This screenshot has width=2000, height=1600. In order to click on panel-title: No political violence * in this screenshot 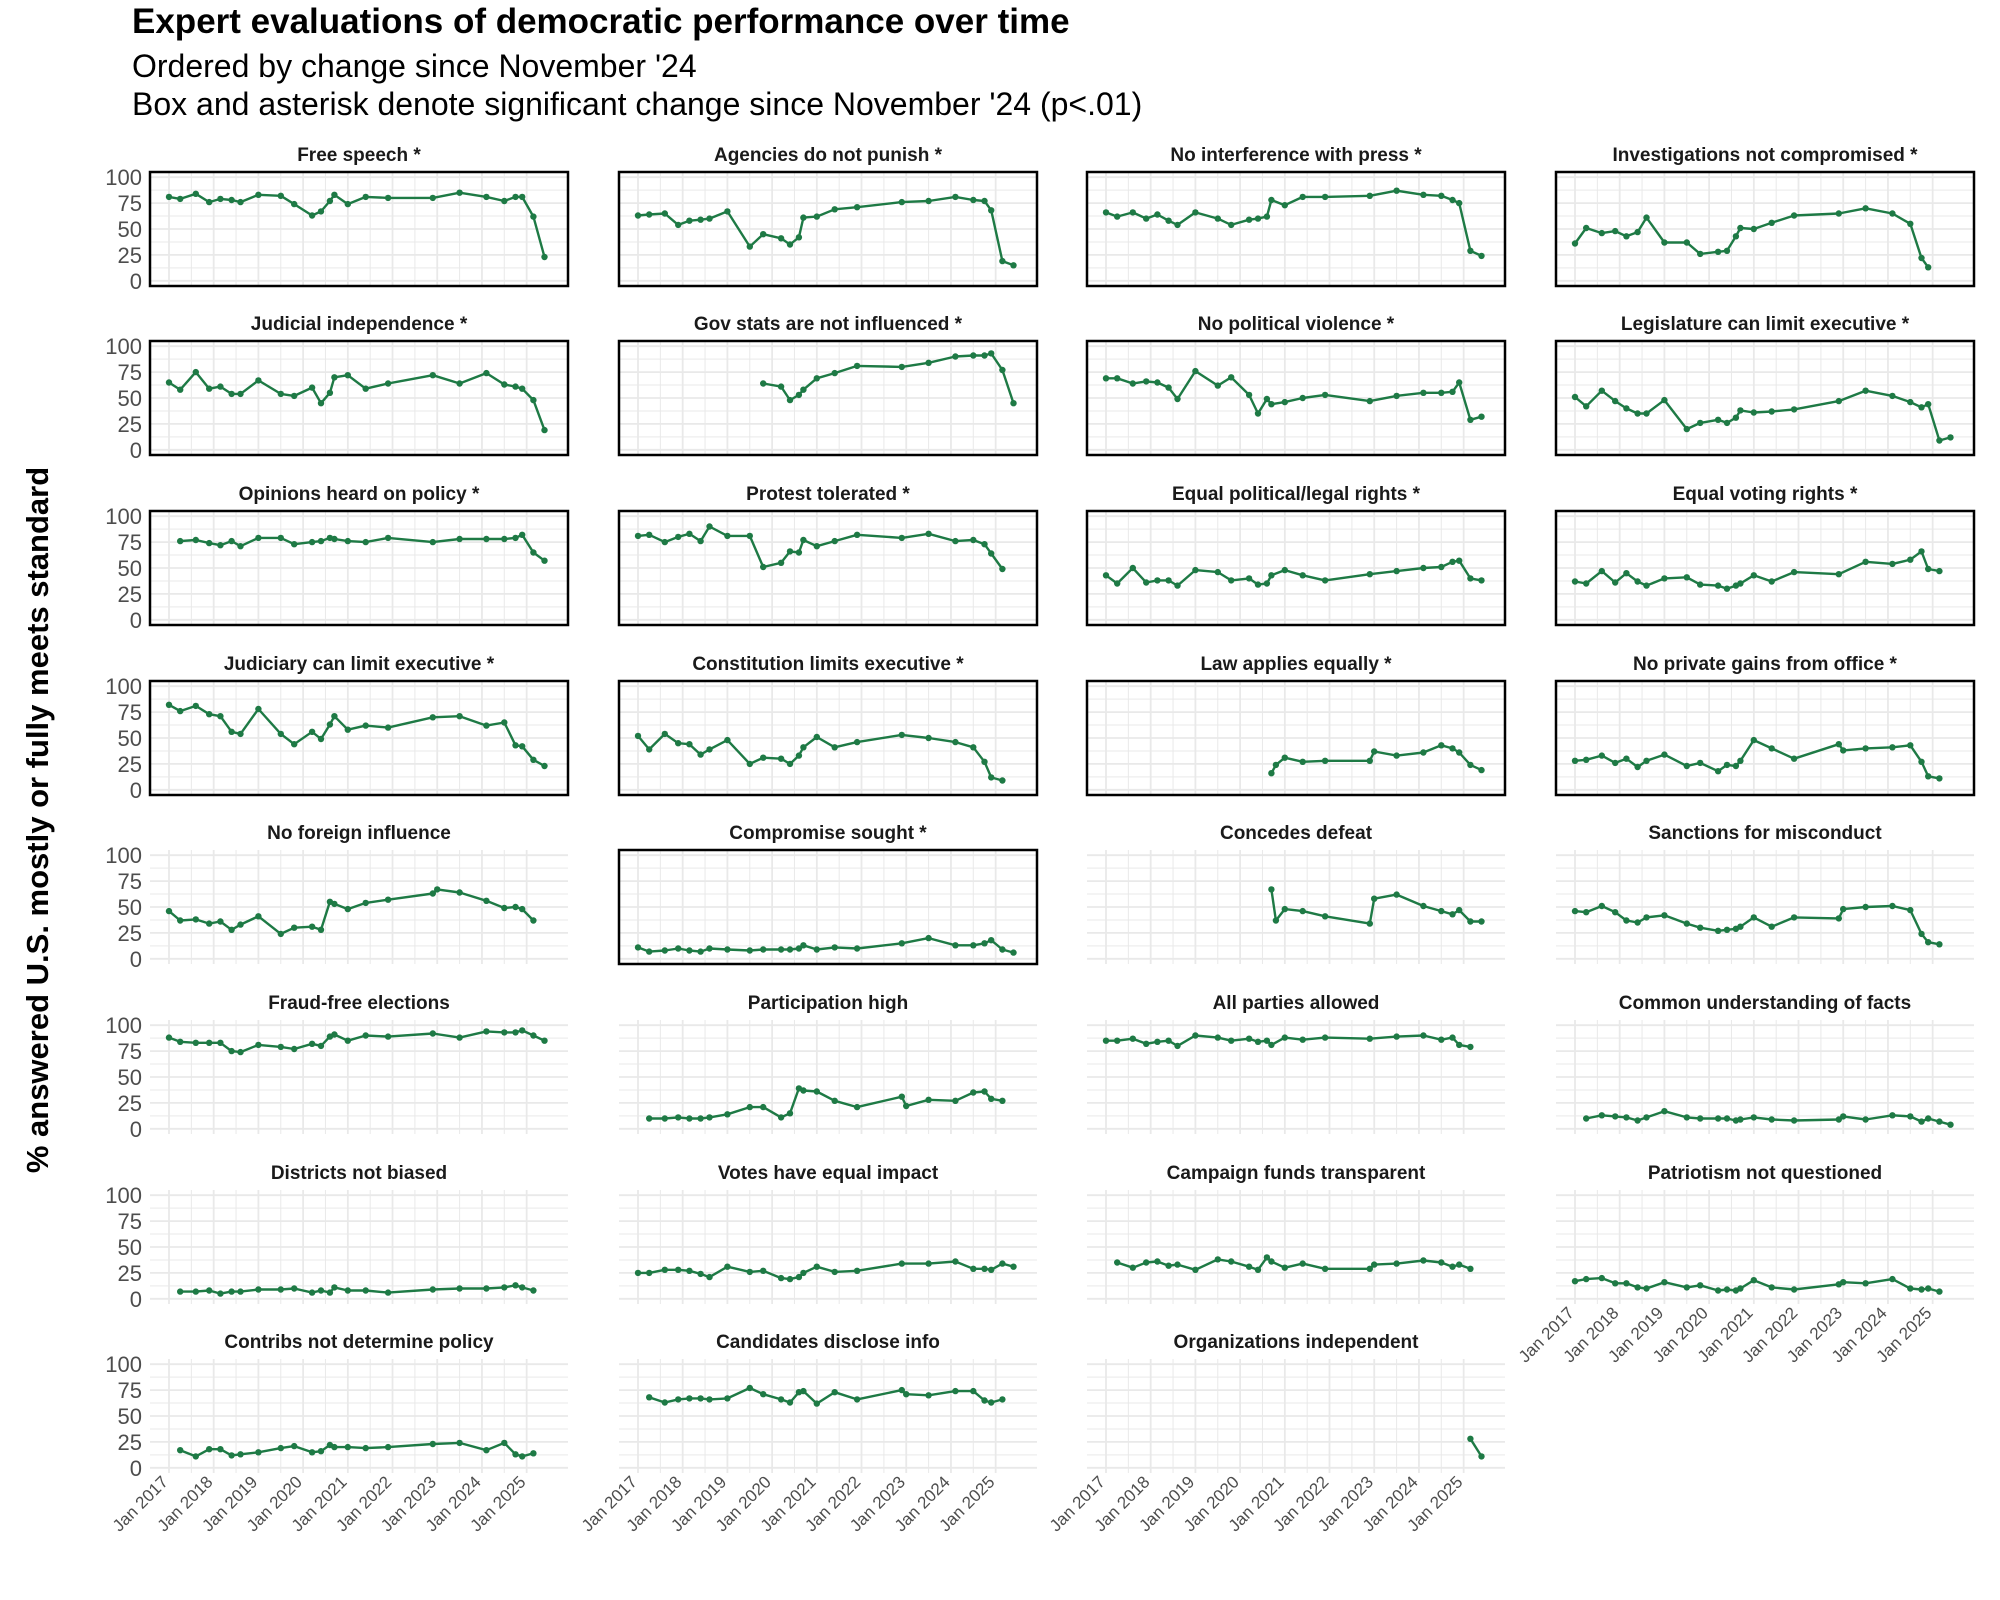, I will do `click(1296, 324)`.